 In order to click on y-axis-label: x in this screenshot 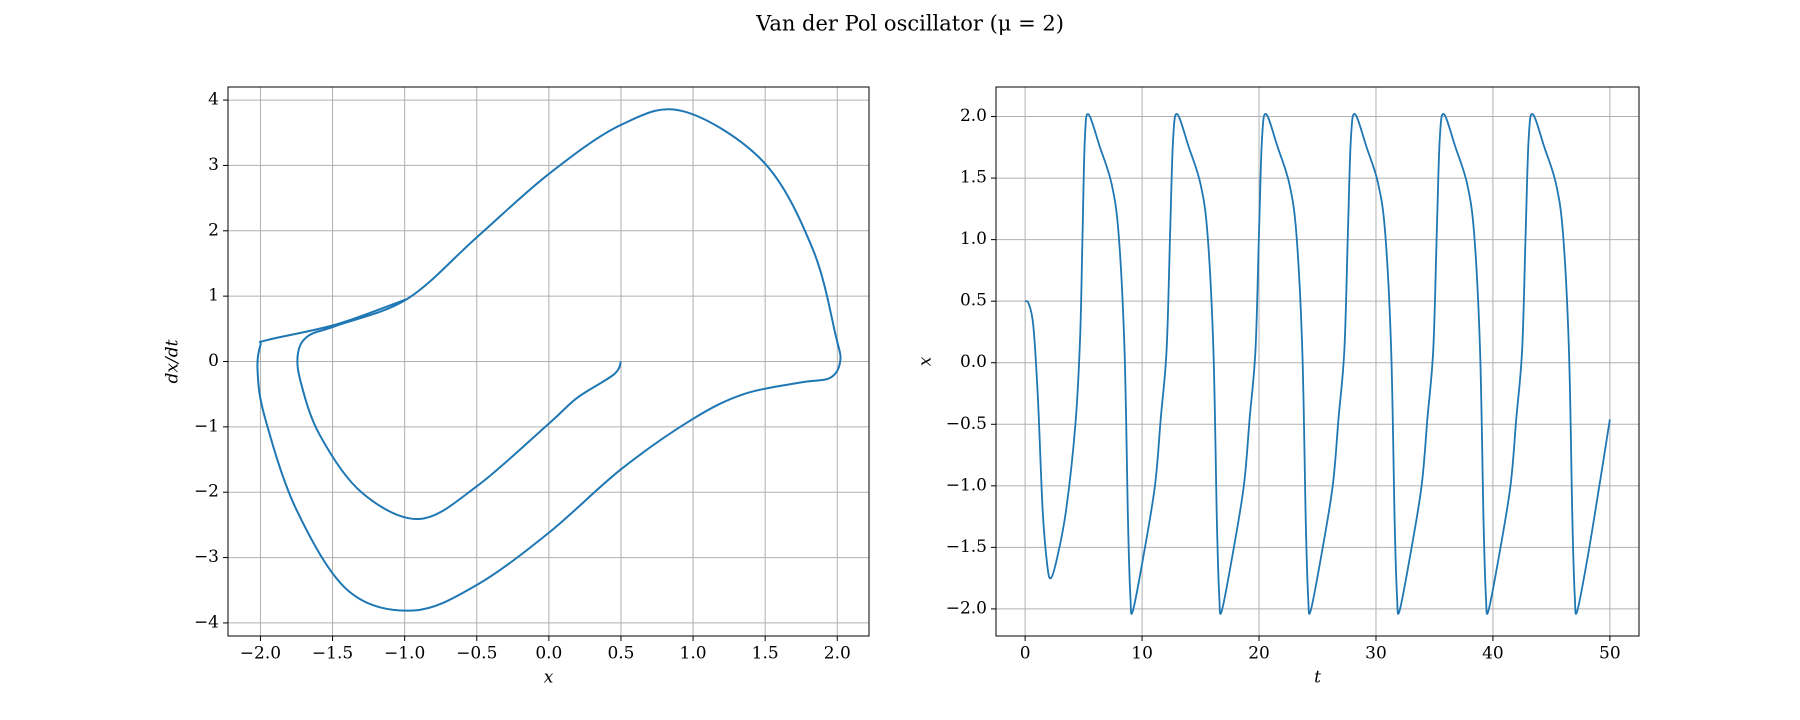, I will do `click(926, 361)`.